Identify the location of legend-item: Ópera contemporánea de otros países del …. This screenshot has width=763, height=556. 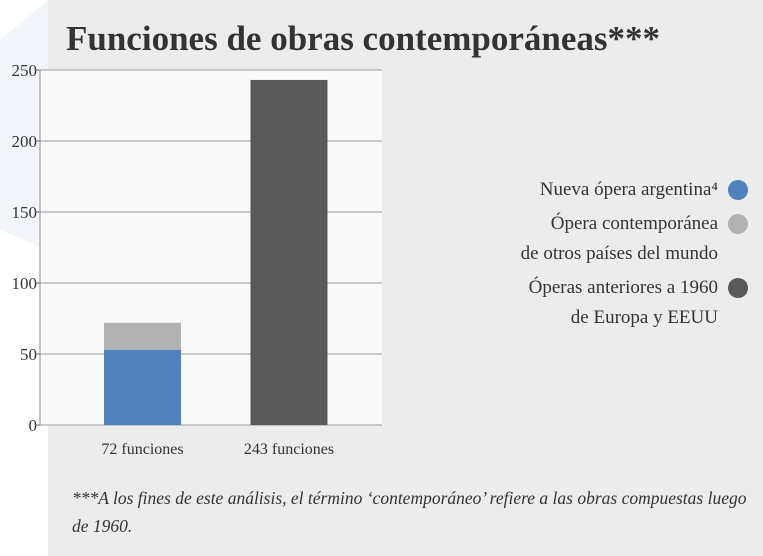
(634, 239).